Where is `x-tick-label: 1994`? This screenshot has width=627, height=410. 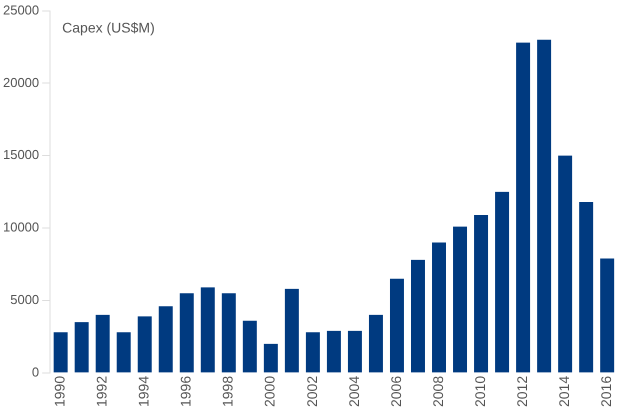 x-tick-label: 1994 is located at coordinates (144, 392).